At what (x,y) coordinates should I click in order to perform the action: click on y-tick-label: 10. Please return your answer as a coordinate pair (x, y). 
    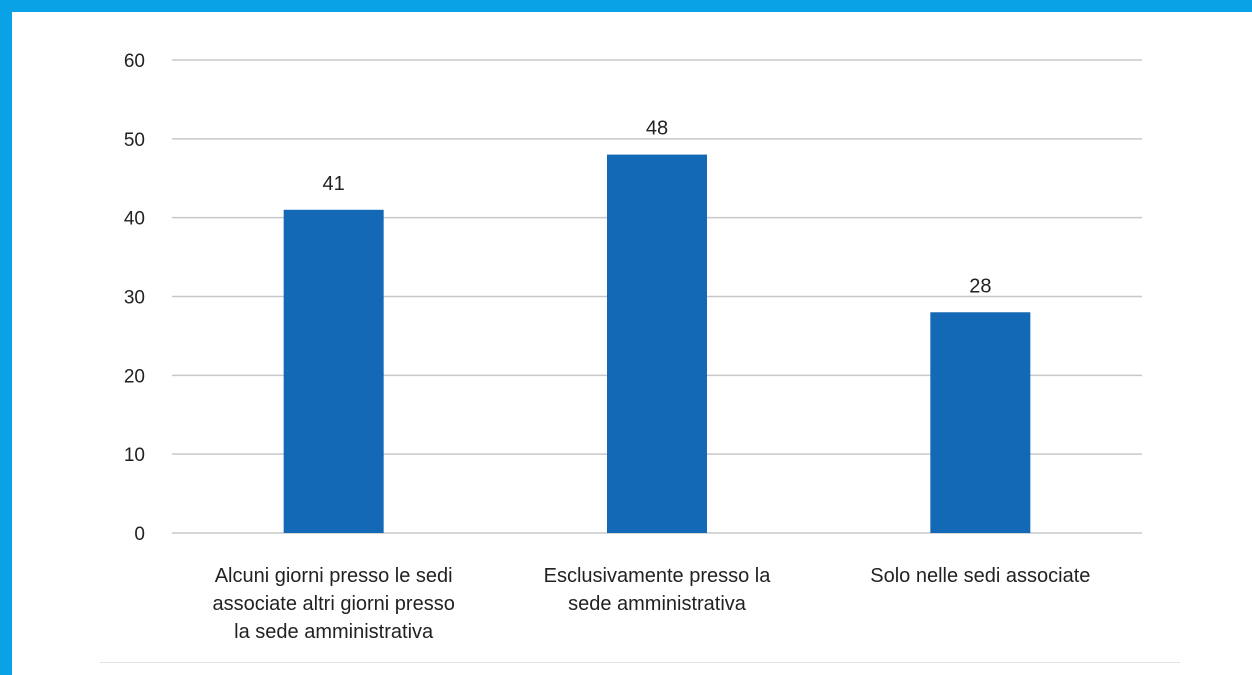
    Looking at the image, I should click on (134, 455).